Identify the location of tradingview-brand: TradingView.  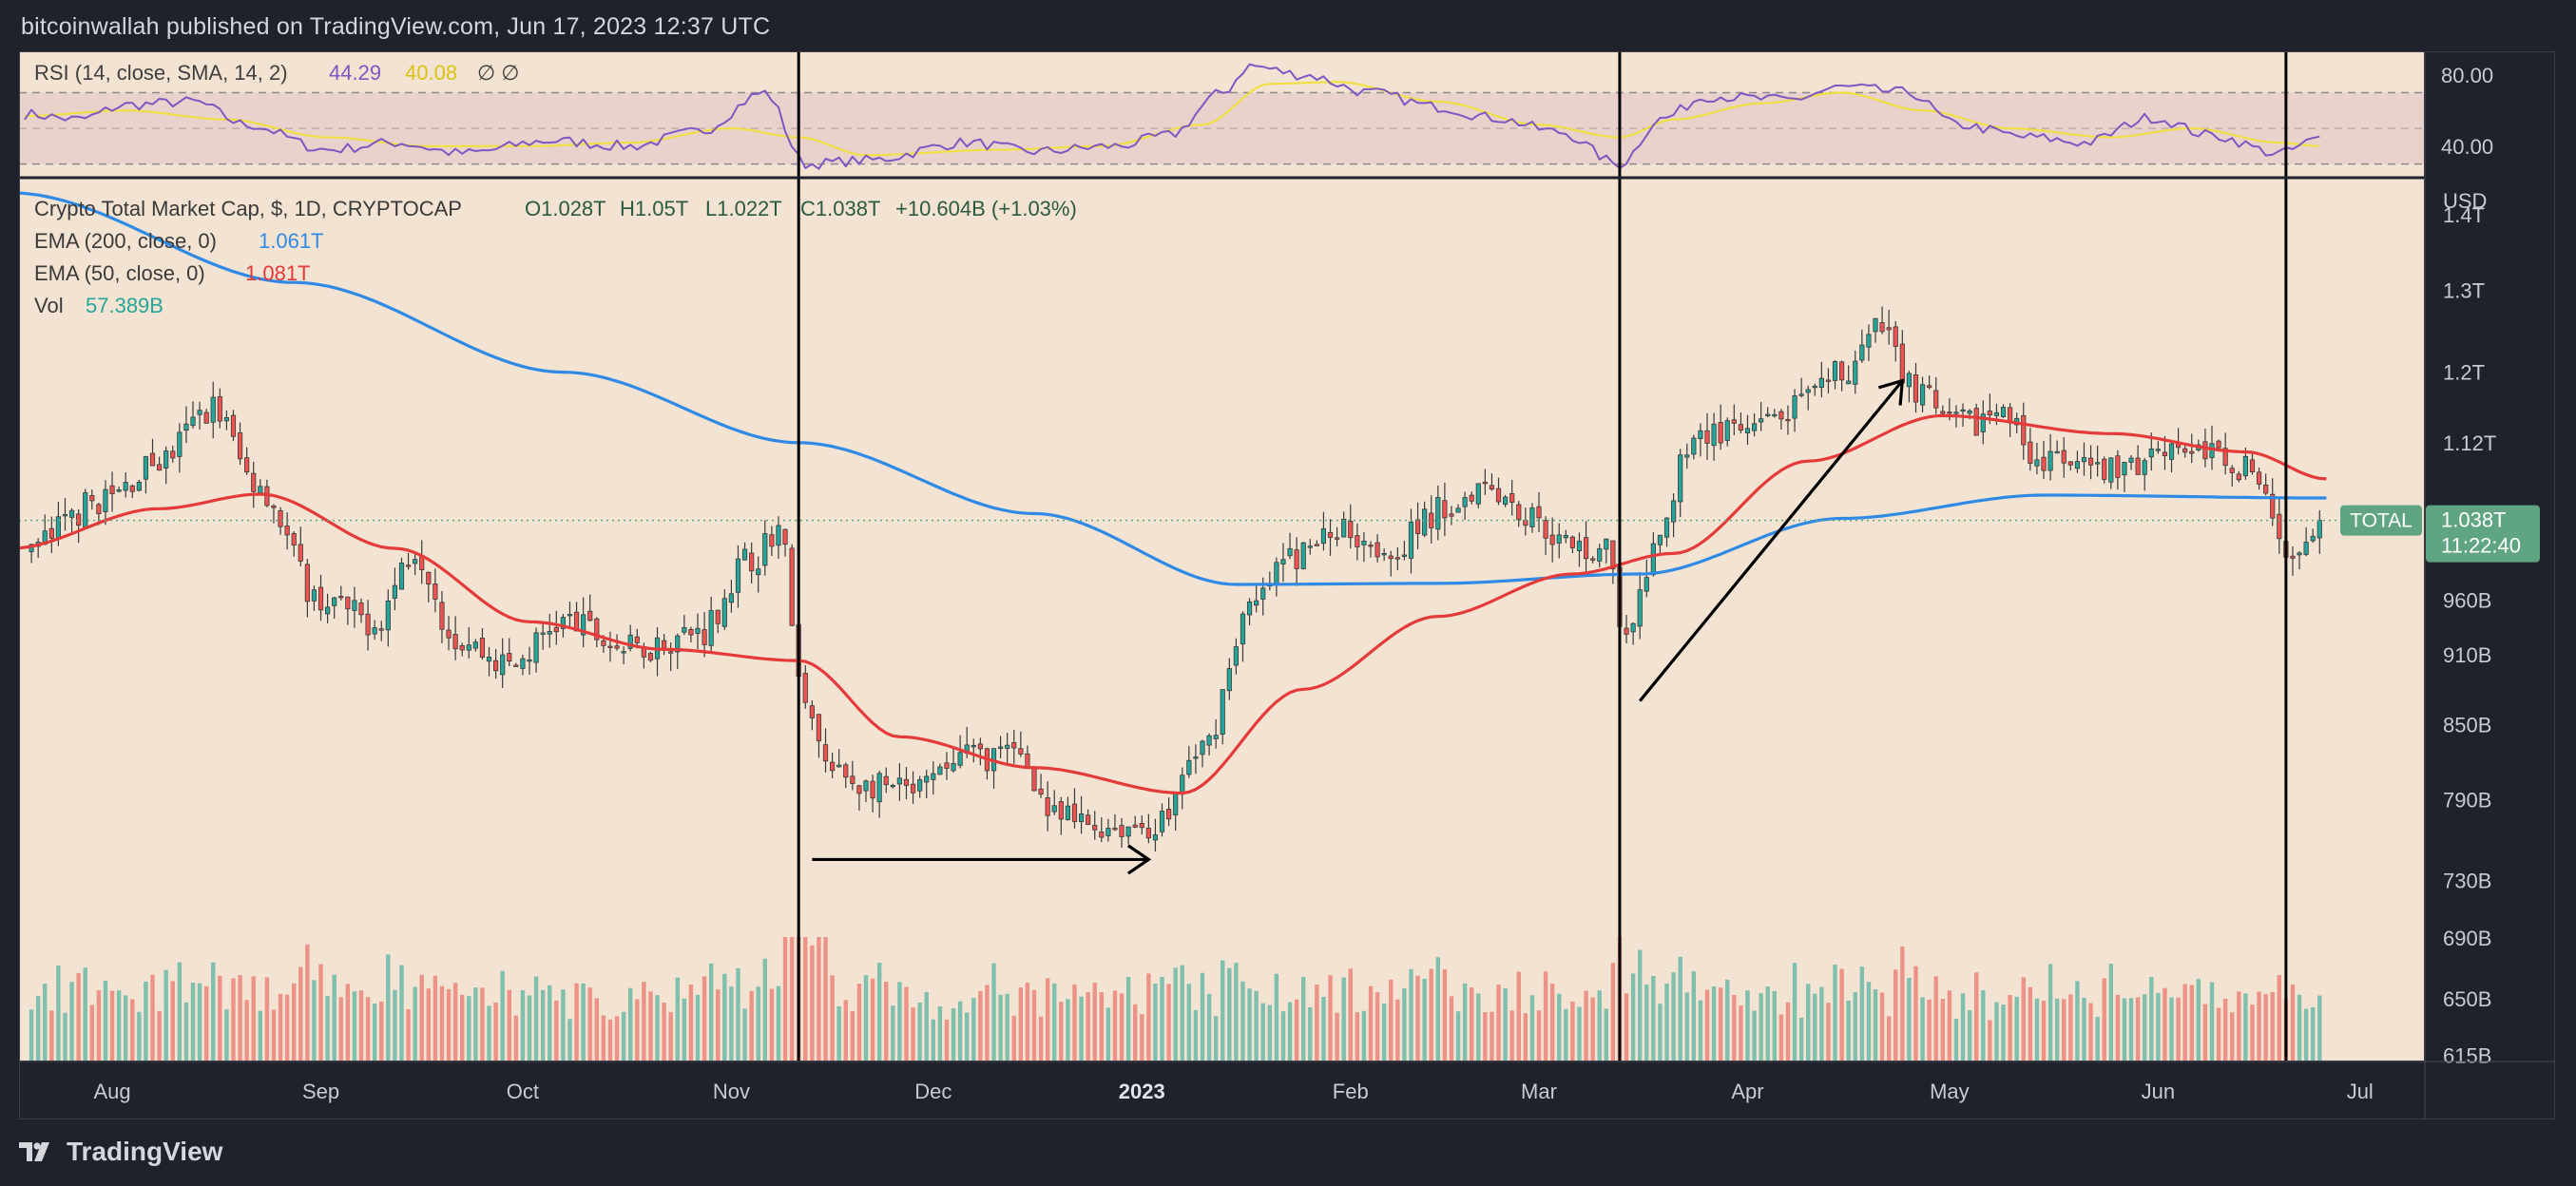
(121, 1152).